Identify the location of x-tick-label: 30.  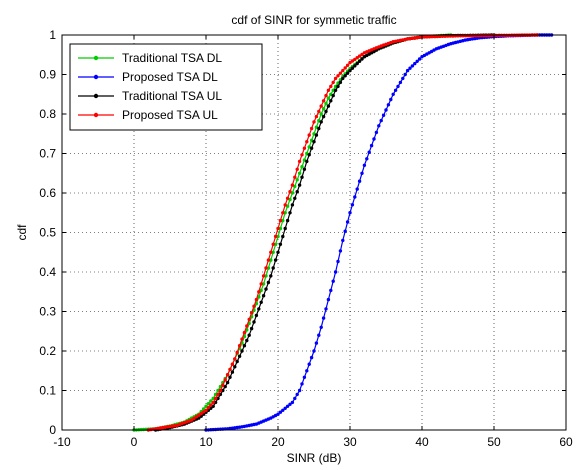
(350, 442).